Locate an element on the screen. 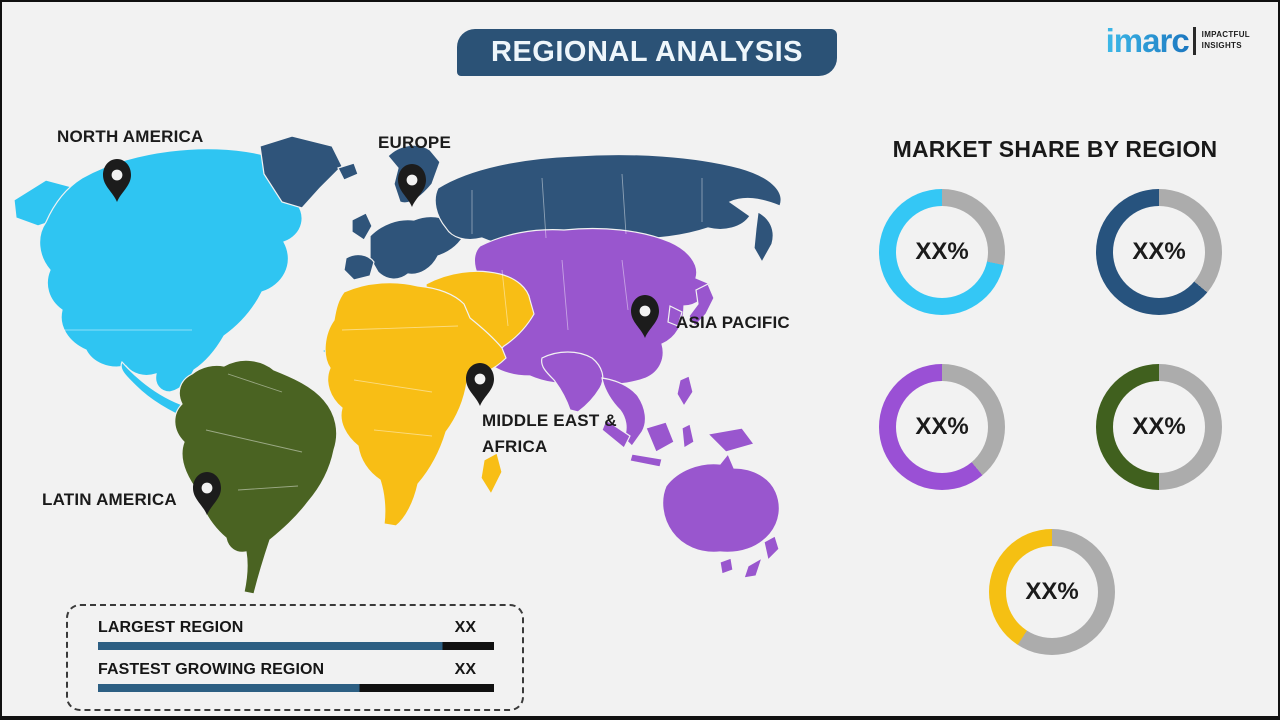 The width and height of the screenshot is (1280, 720). imarc-logo: imarc IMPACTFUL INSIGHTS is located at coordinates (1178, 40).